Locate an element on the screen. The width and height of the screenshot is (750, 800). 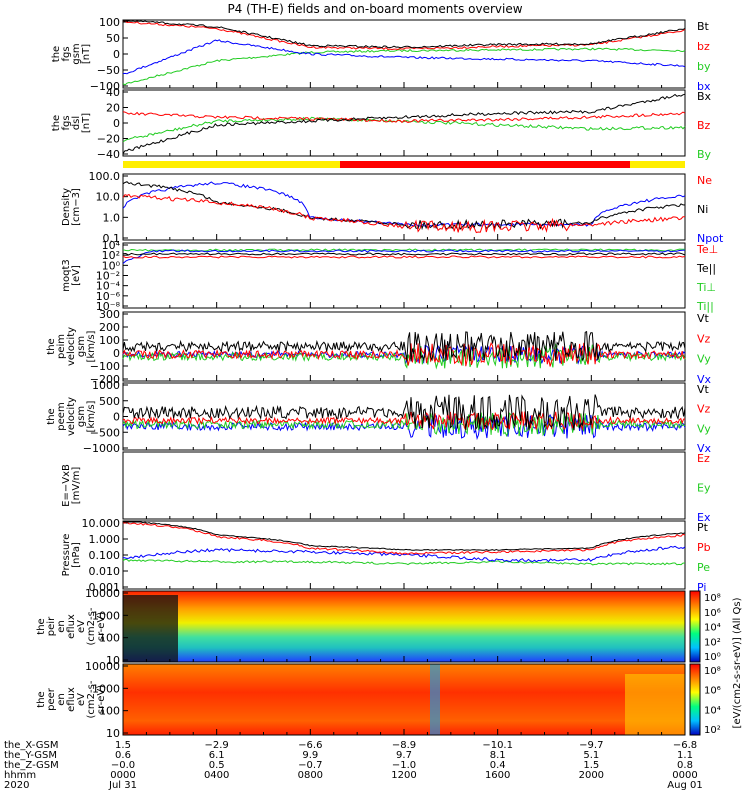
y-axis-label: the peer en eflux eV (cm2-s-sr-eV) is located at coordinates (71, 699).